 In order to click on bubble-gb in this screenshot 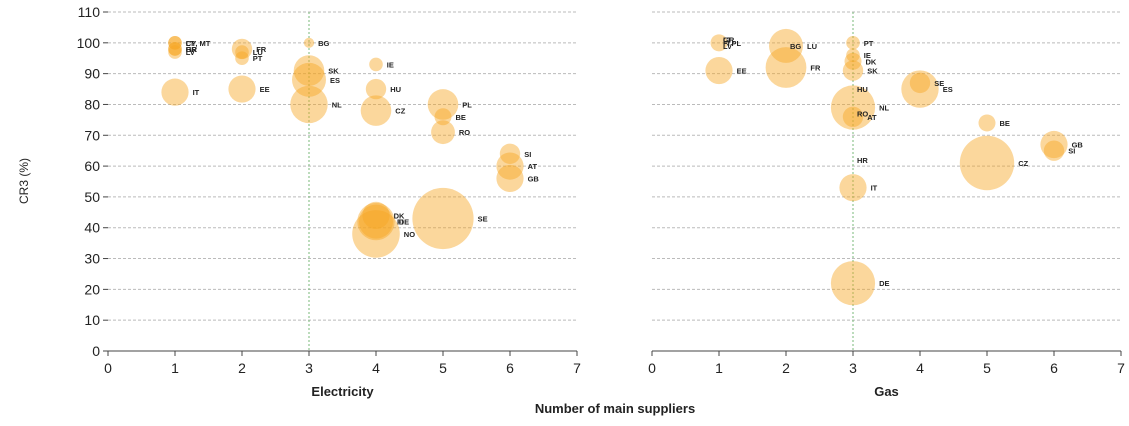, I will do `click(510, 178)`.